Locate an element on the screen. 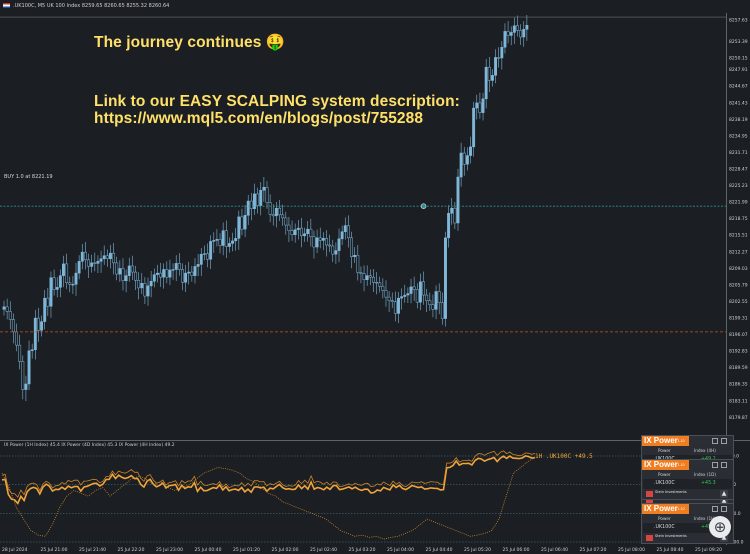 Image resolution: width=750 pixels, height=554 pixels. price-tick-label: 8205.79 is located at coordinates (738, 285).